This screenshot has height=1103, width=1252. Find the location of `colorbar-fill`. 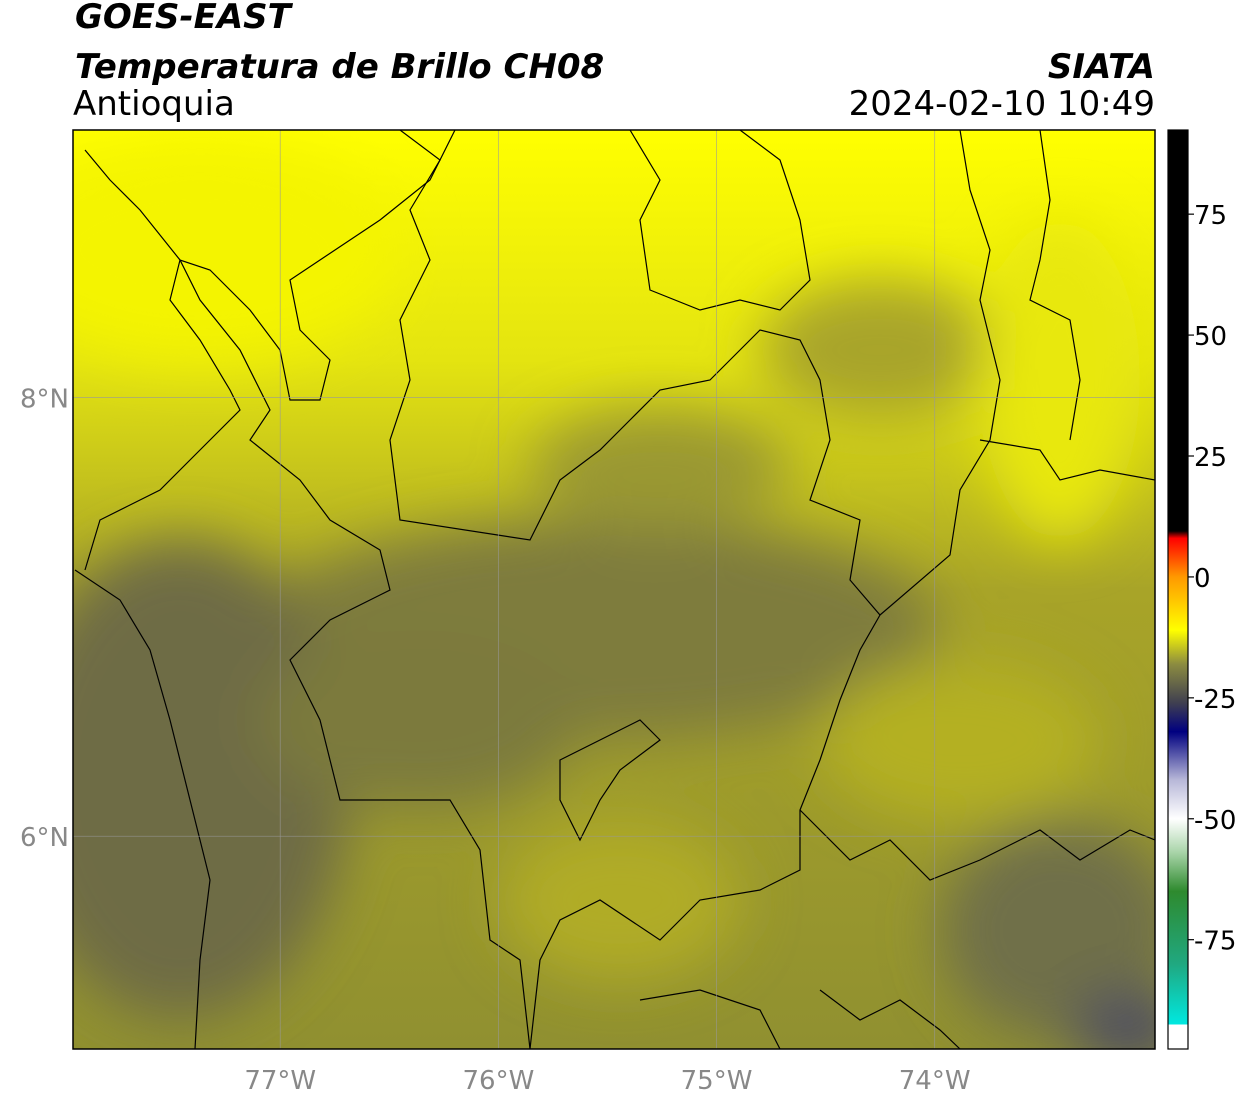

colorbar-fill is located at coordinates (1178, 589).